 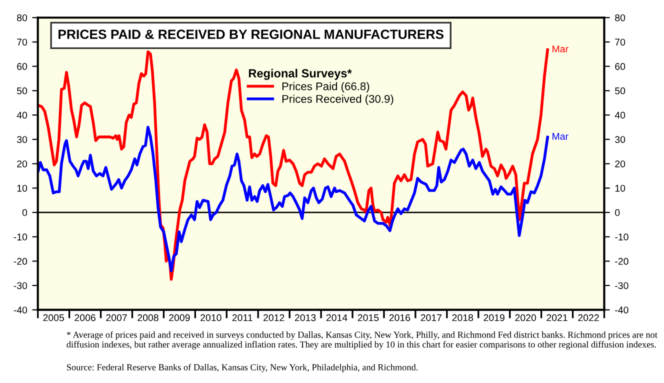 What do you see at coordinates (274, 318) in the screenshot?
I see `x-tick-label: 2012` at bounding box center [274, 318].